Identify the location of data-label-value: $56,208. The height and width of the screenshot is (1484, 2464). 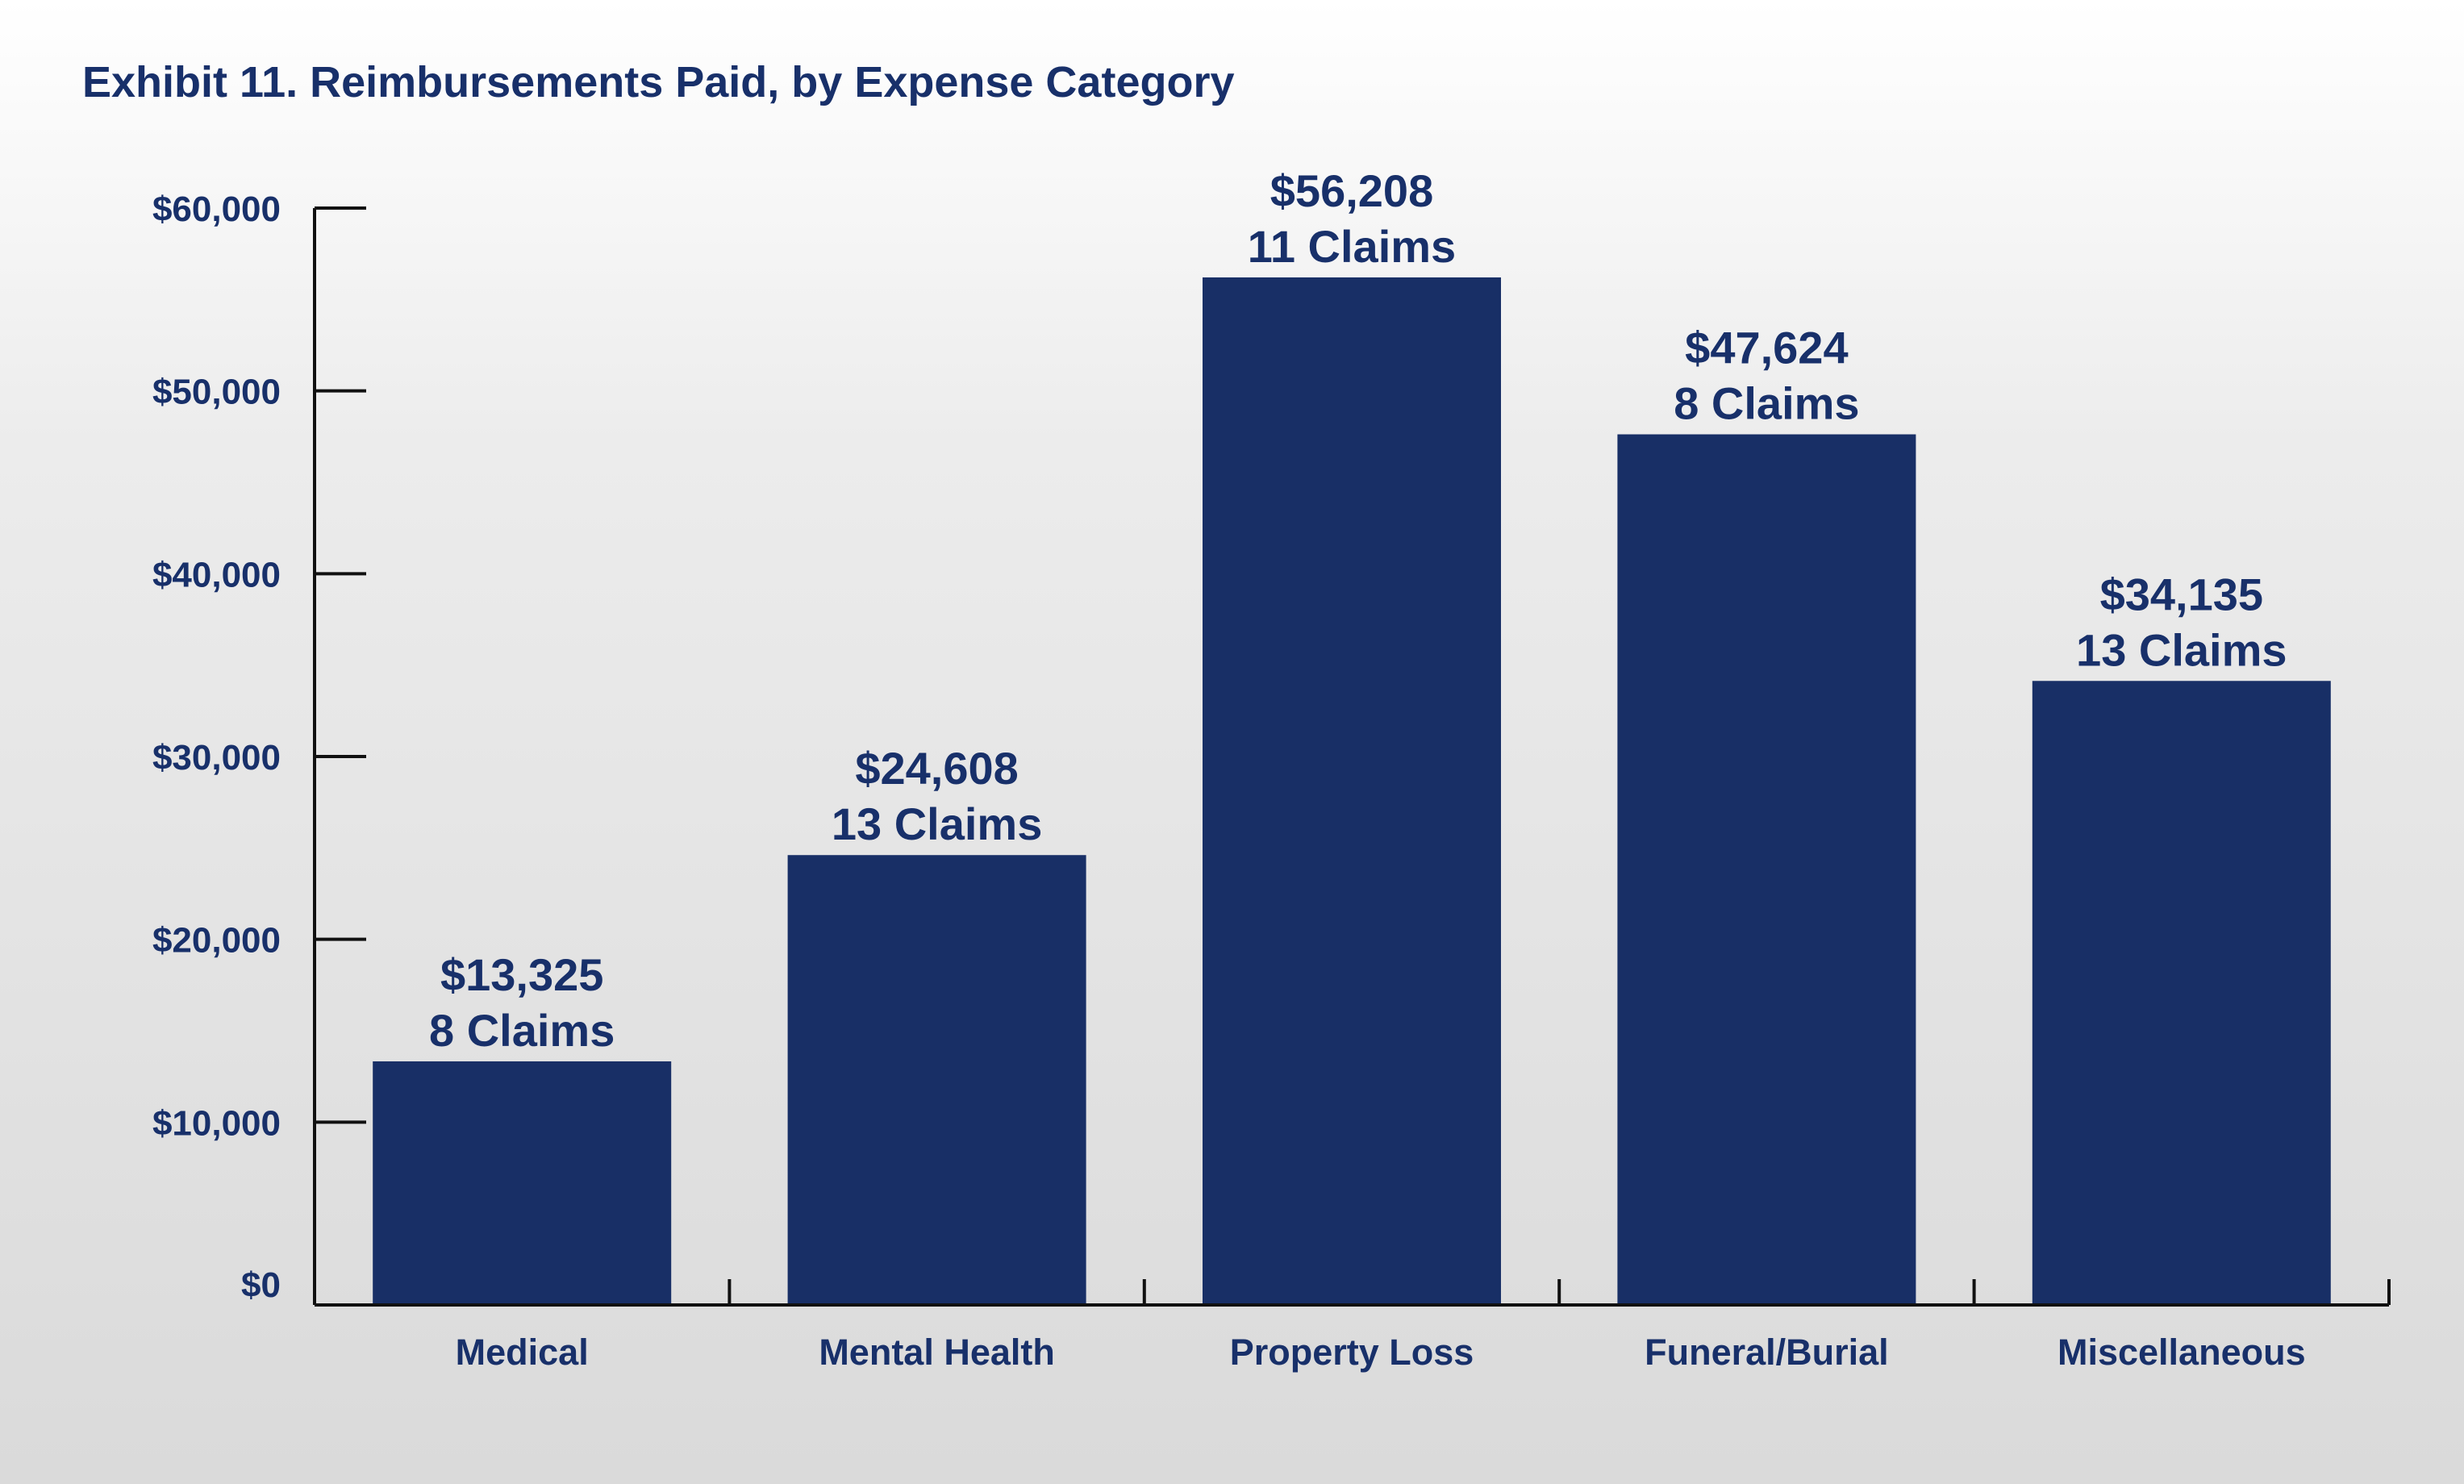
(1351, 190).